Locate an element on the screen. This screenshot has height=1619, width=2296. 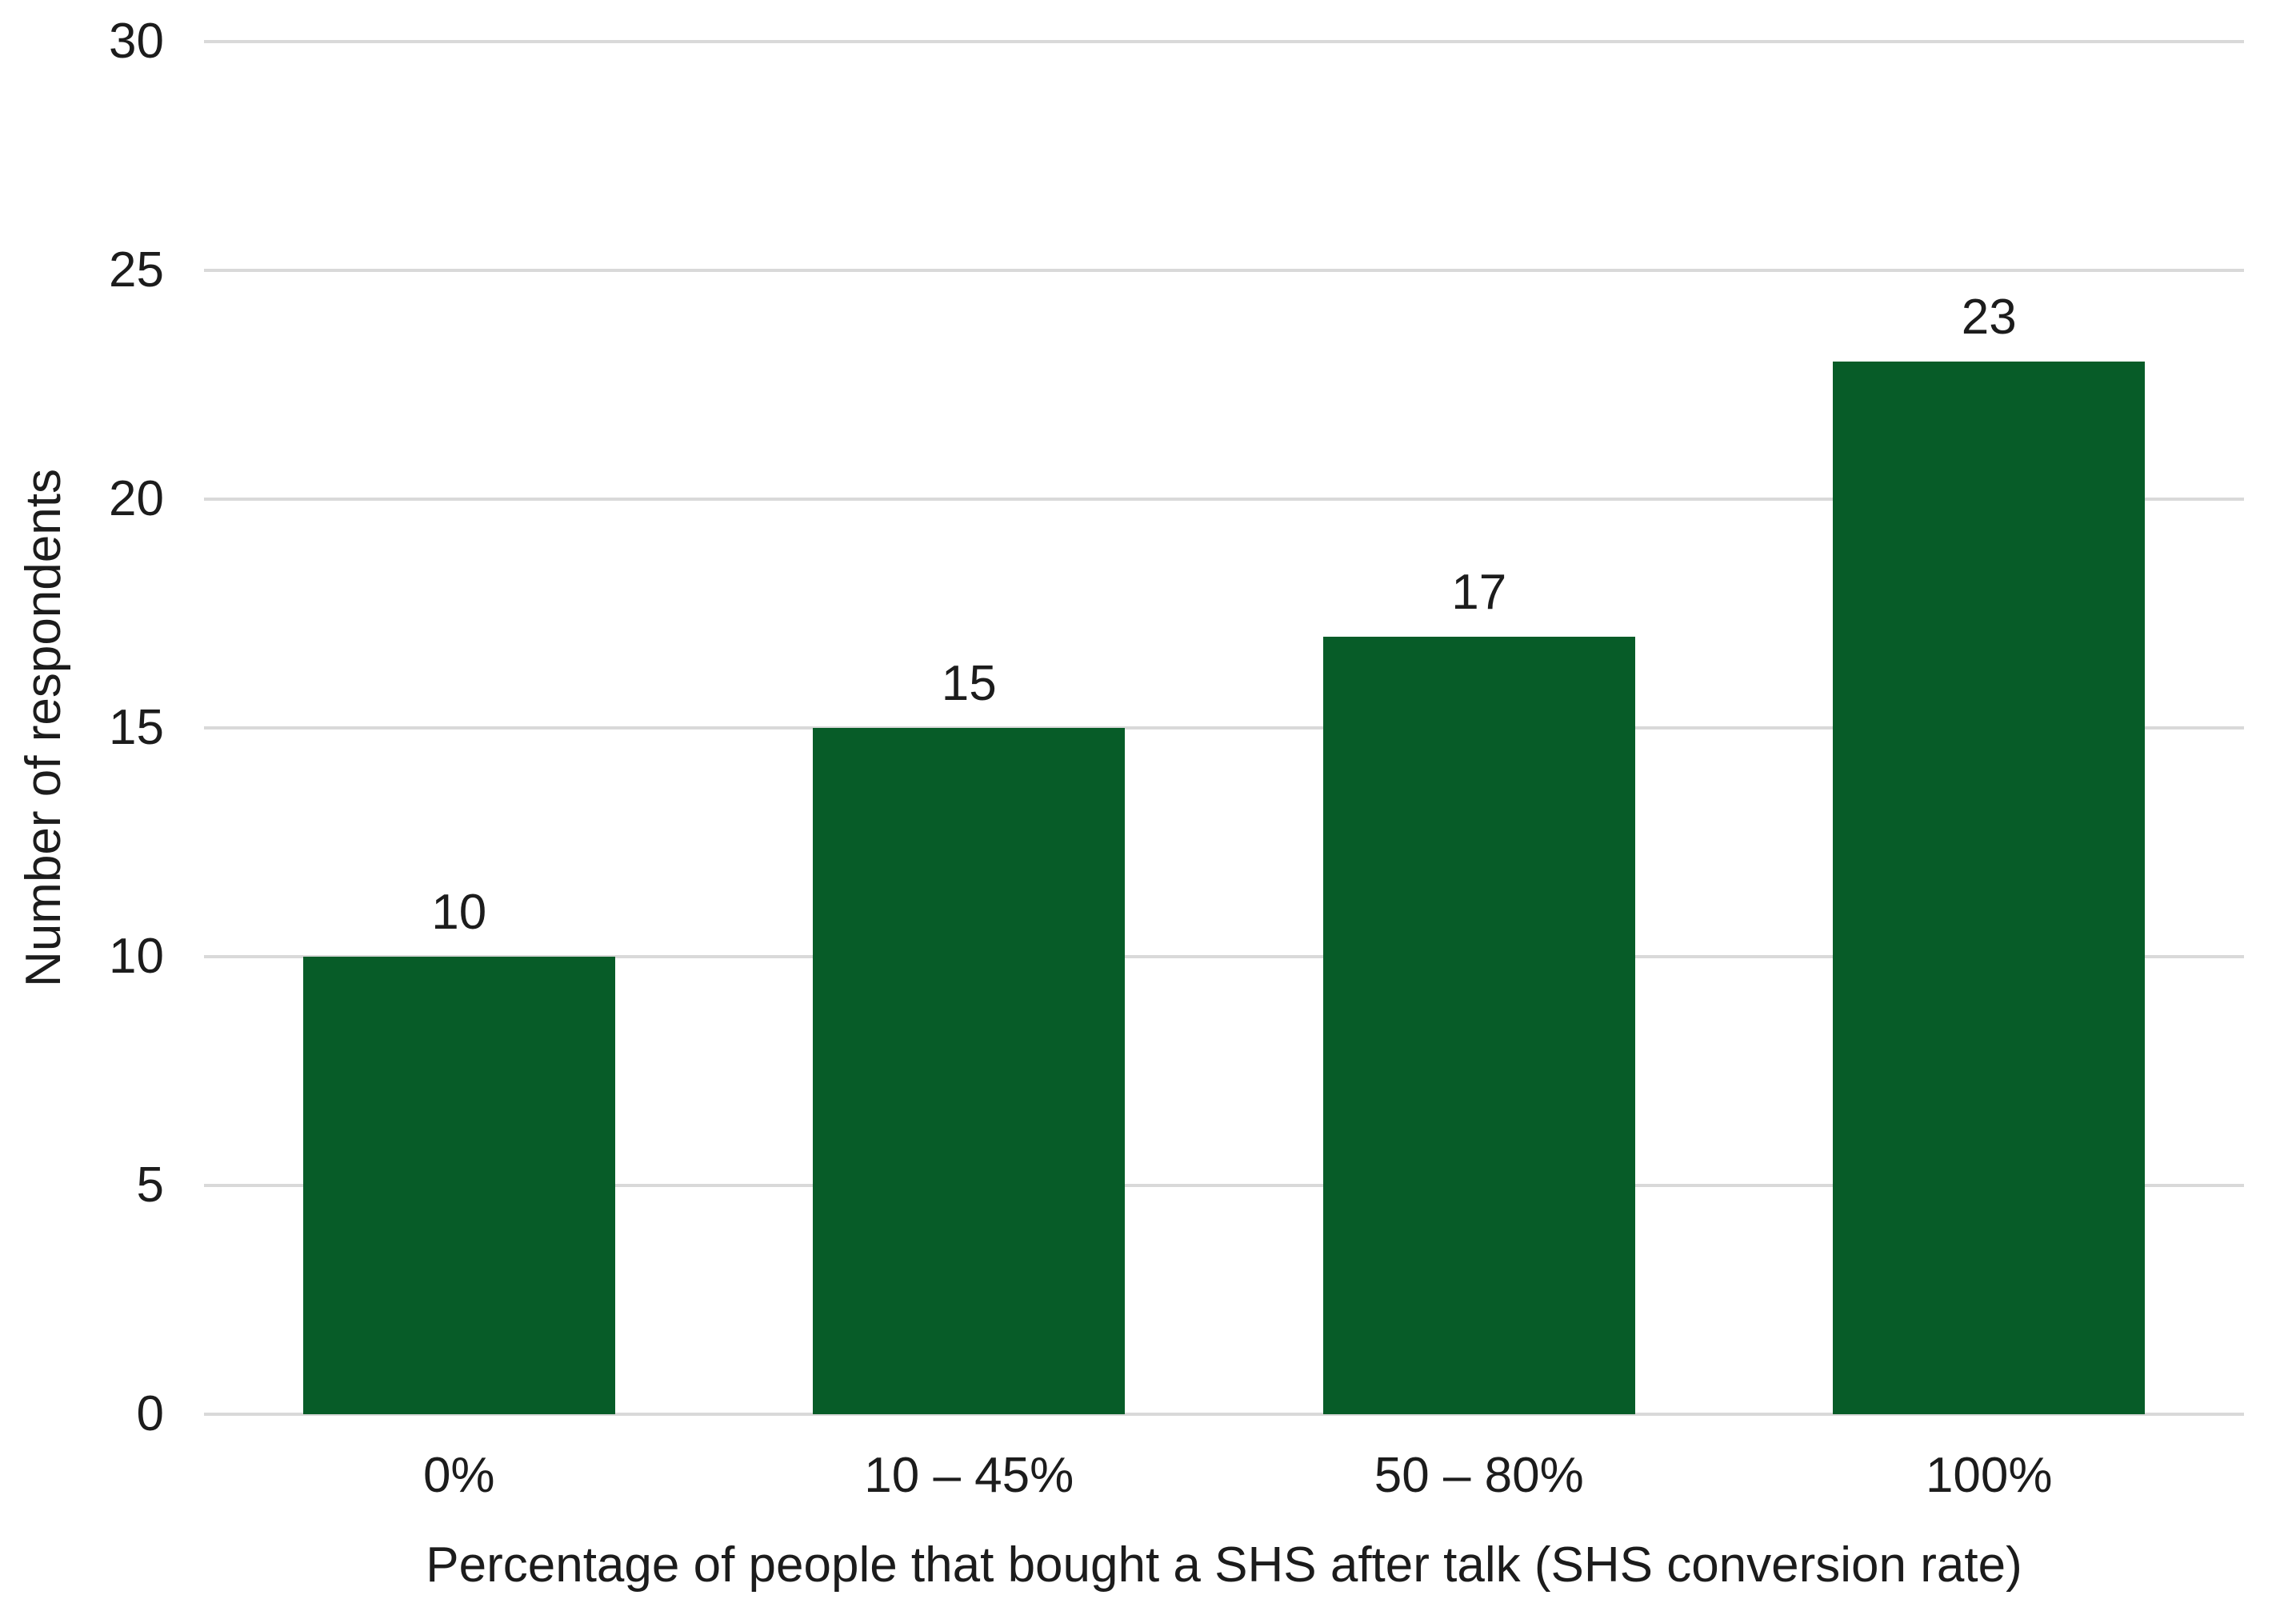
x-tick-label: 10 – 45% is located at coordinates (969, 1475).